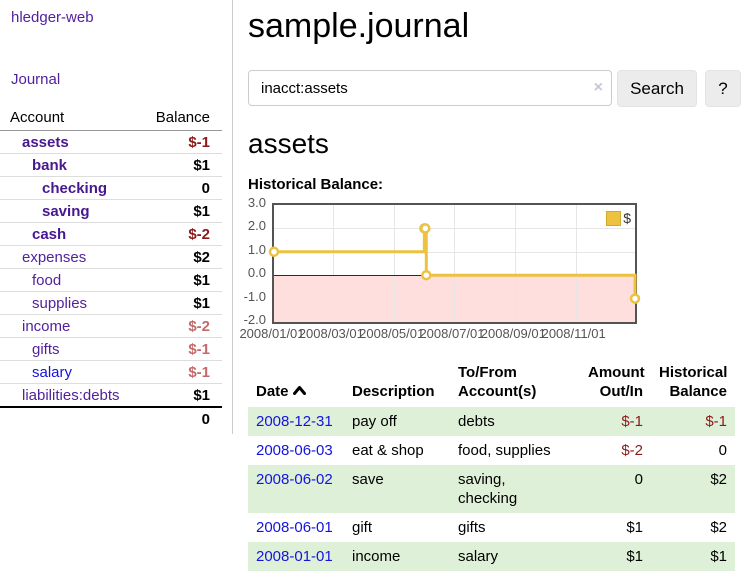 This screenshot has width=742, height=582. What do you see at coordinates (504, 450) in the screenshot?
I see `transaction-accounts: food, supplies` at bounding box center [504, 450].